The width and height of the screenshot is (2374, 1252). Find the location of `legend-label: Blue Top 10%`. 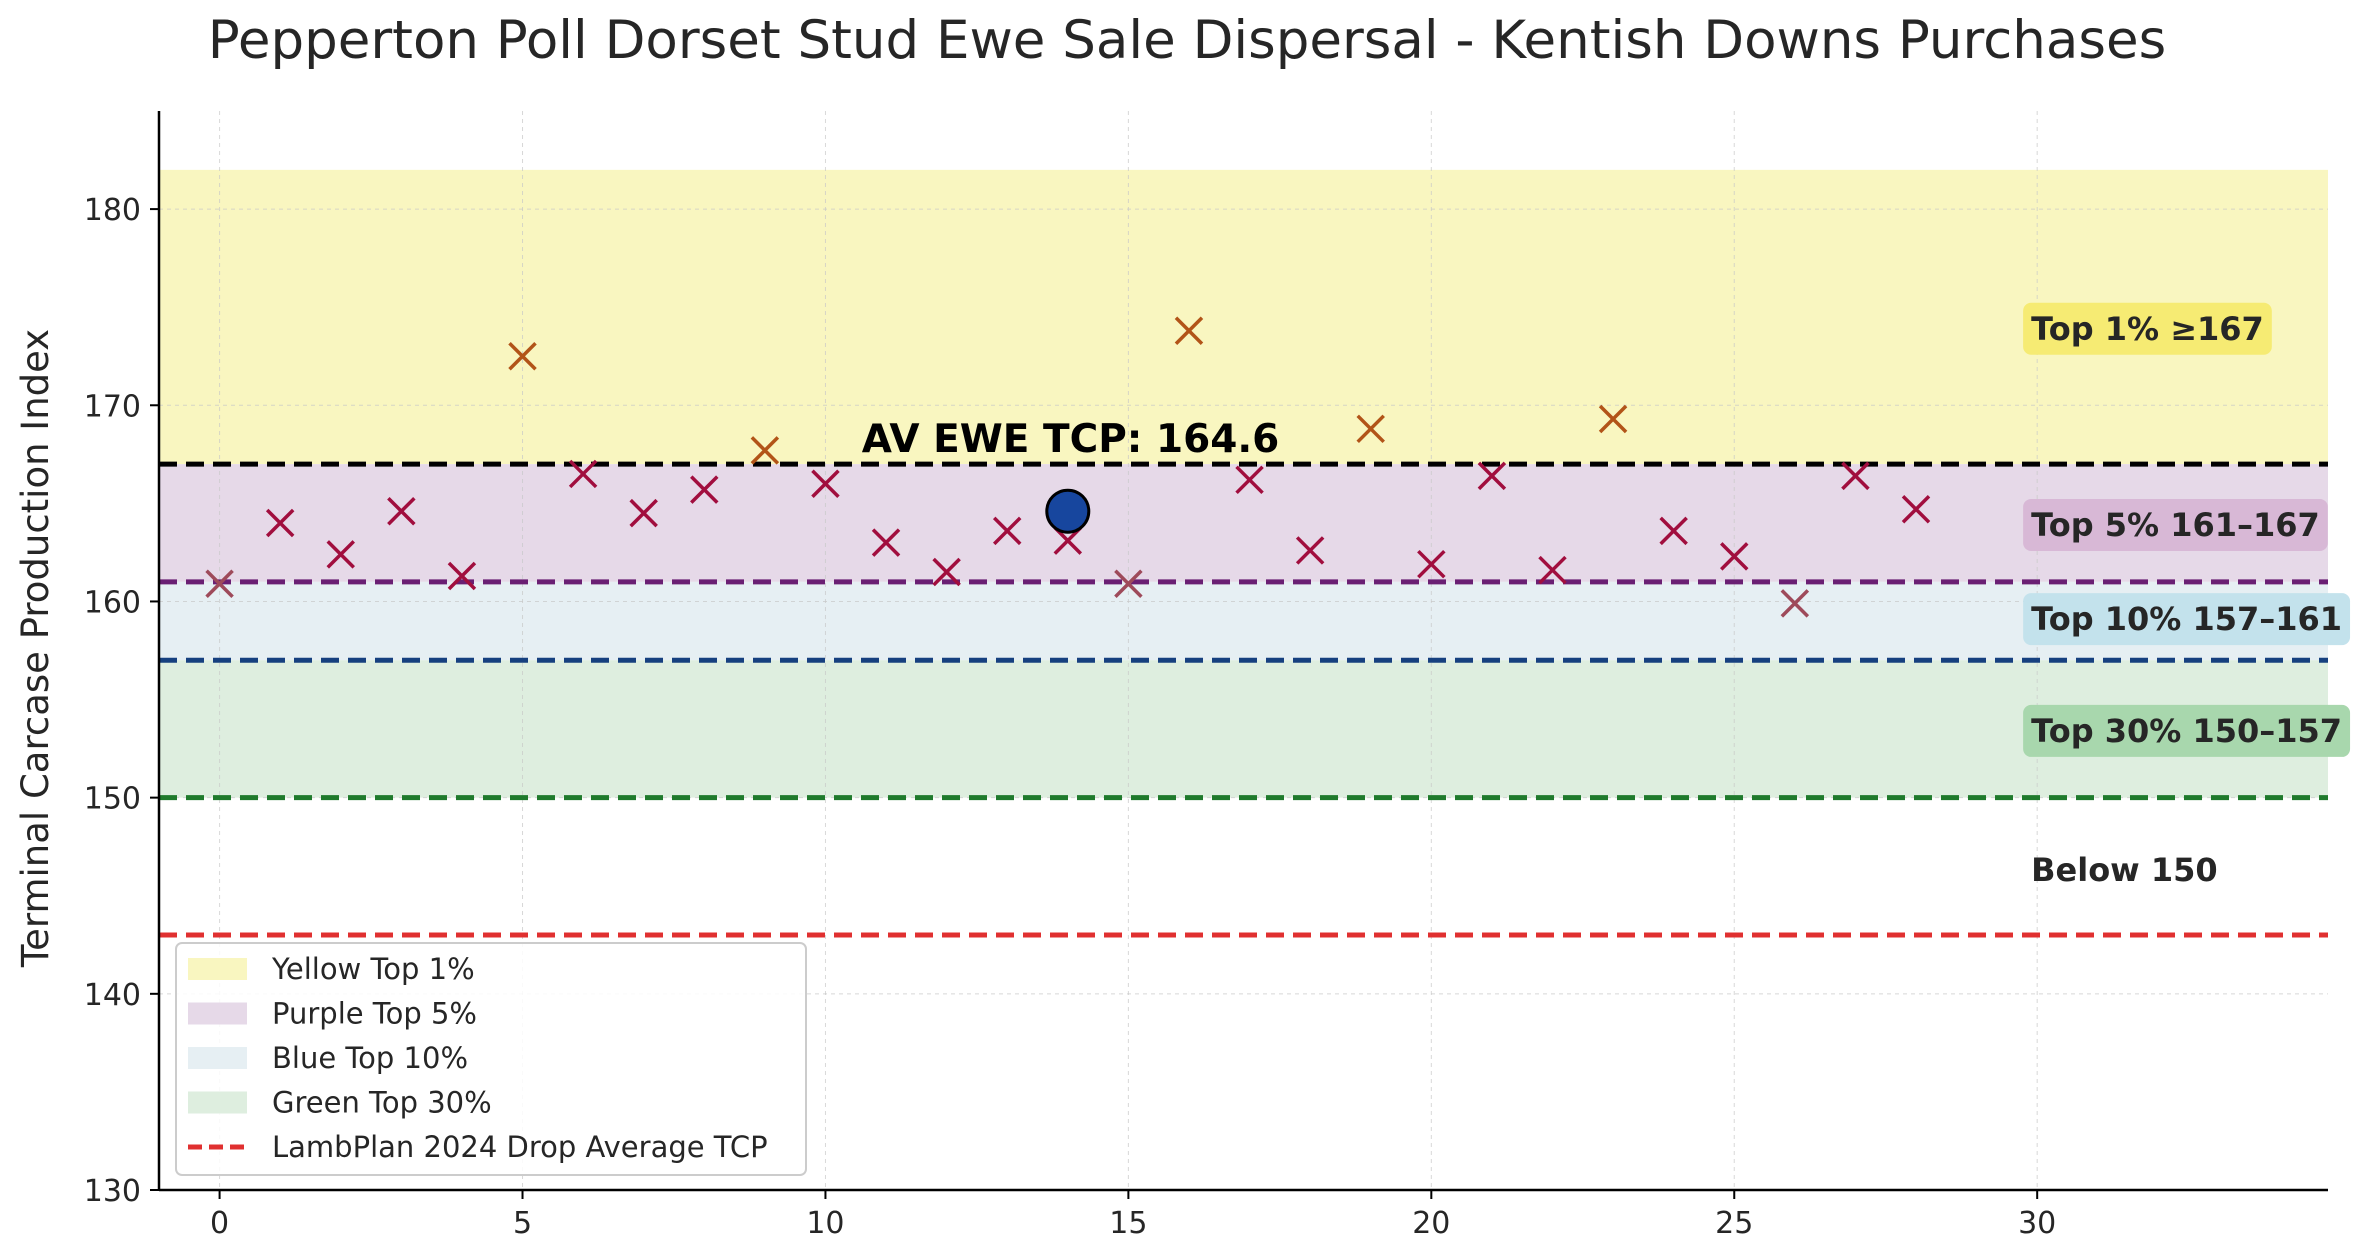

legend-label: Blue Top 10% is located at coordinates (370, 1058).